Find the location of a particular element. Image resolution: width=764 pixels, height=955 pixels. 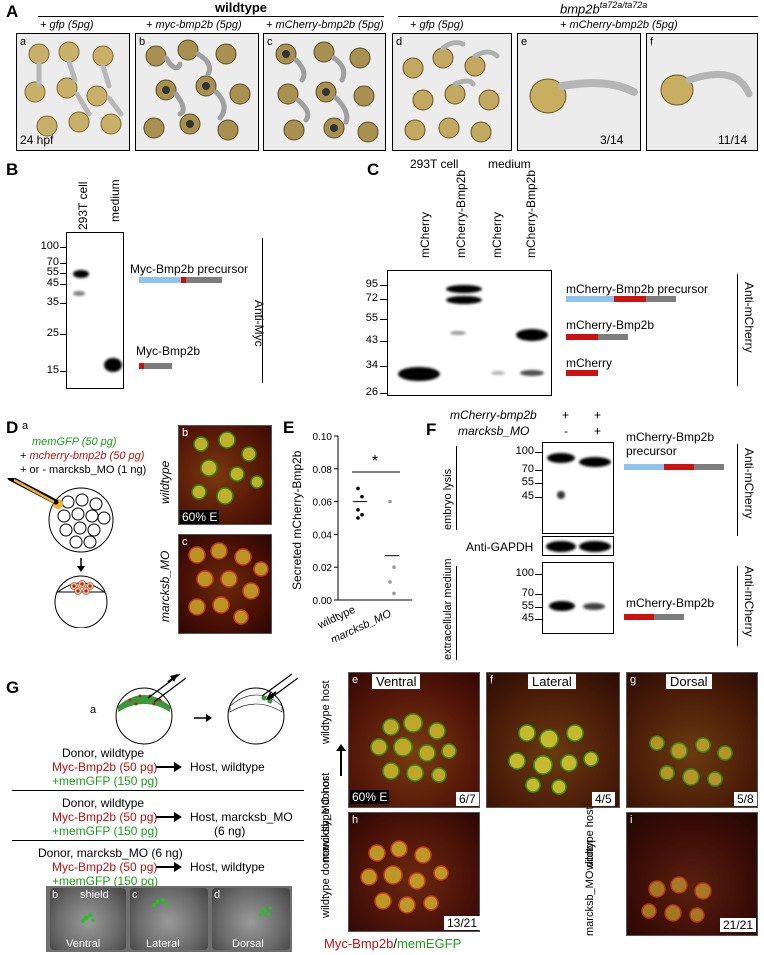

panel-f-top-marker-100: 100 is located at coordinates (524, 451).